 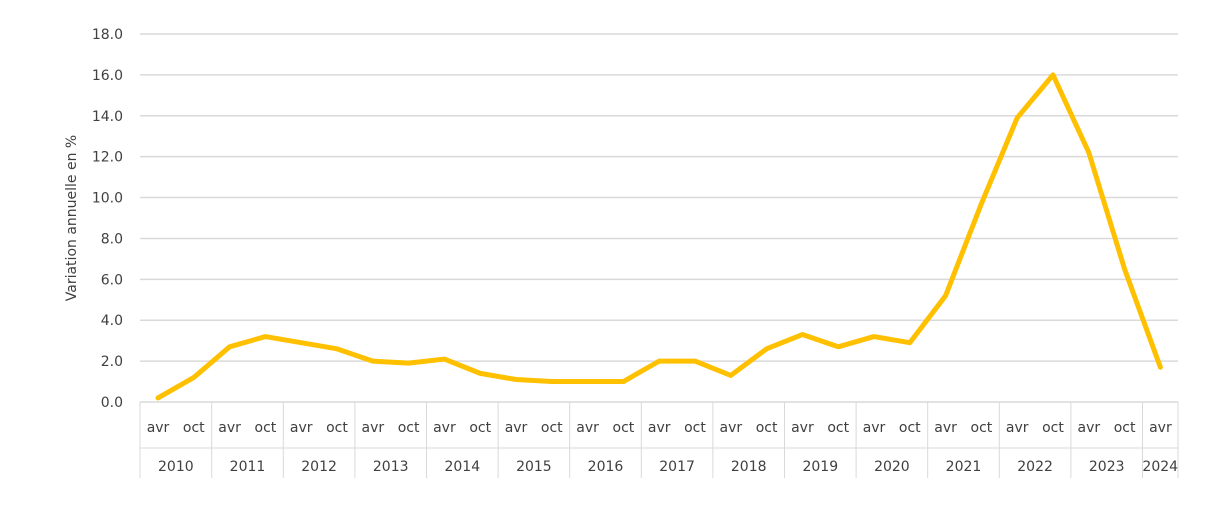 I want to click on y-tick-label: 6.0, so click(x=112, y=280).